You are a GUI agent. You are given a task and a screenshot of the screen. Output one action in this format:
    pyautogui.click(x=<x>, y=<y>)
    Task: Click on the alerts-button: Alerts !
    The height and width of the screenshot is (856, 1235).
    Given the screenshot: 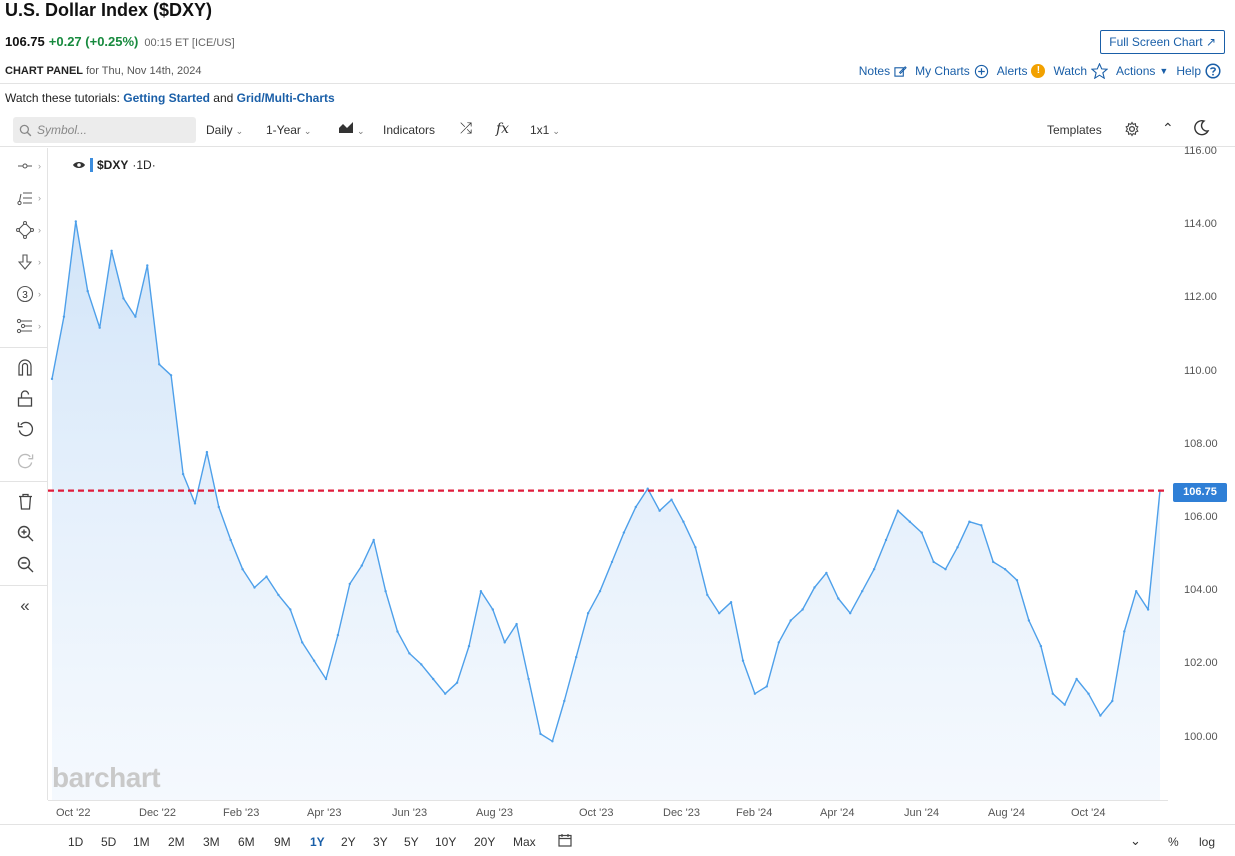 What is the action you would take?
    pyautogui.click(x=1021, y=71)
    